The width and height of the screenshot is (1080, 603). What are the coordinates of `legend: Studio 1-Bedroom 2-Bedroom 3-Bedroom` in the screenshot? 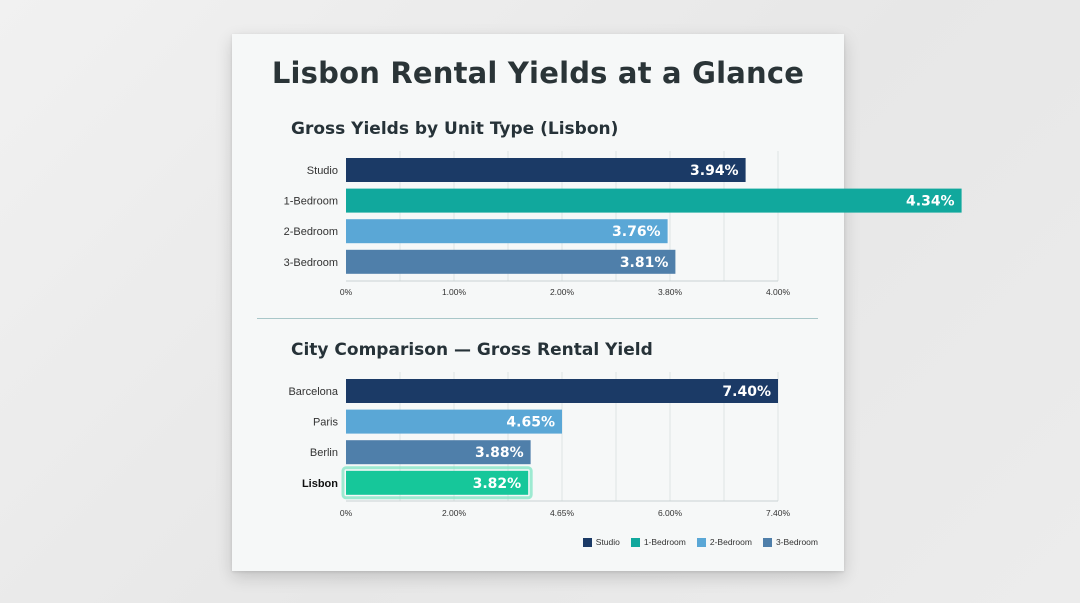 It's located at (700, 542).